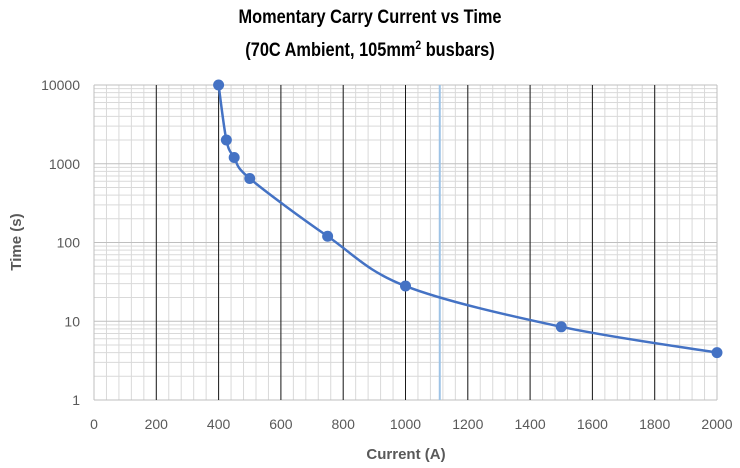 This screenshot has height=468, width=740. What do you see at coordinates (72, 321) in the screenshot?
I see `y-tick-label: 10` at bounding box center [72, 321].